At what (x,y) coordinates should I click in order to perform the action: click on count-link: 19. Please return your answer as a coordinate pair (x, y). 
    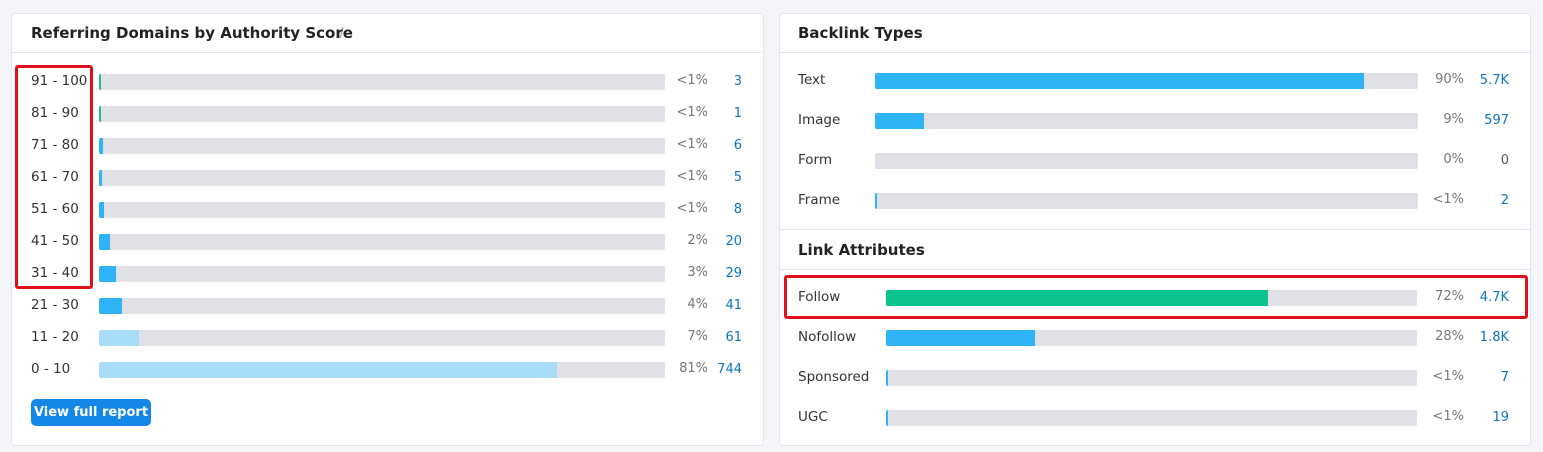
    Looking at the image, I should click on (1500, 417).